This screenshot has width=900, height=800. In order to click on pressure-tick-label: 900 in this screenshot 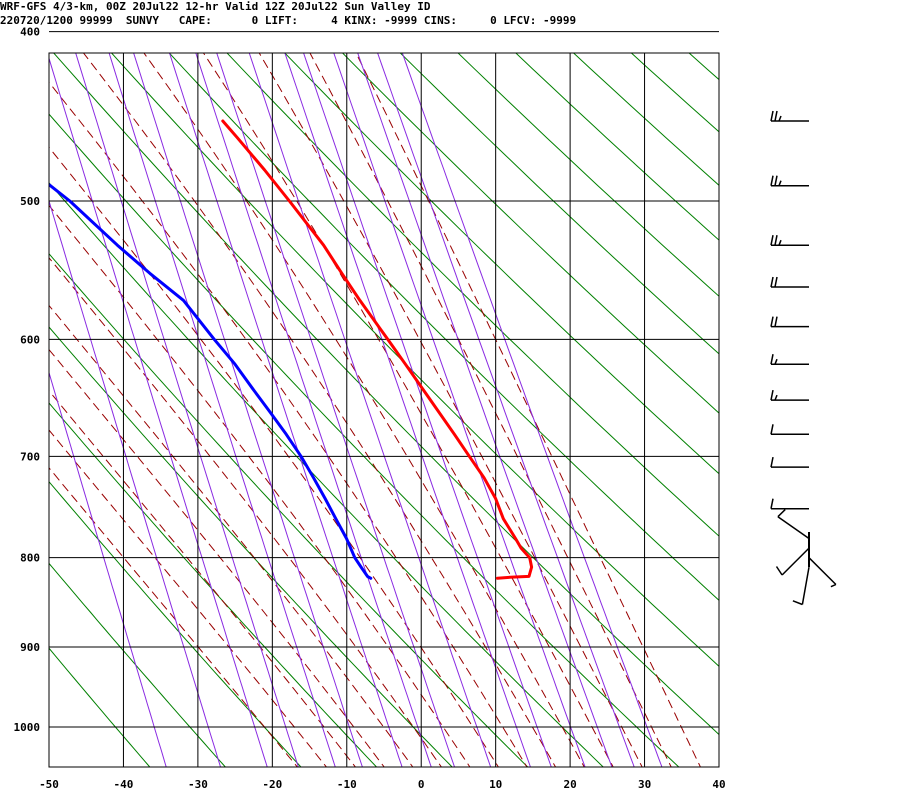, I will do `click(30, 647)`.